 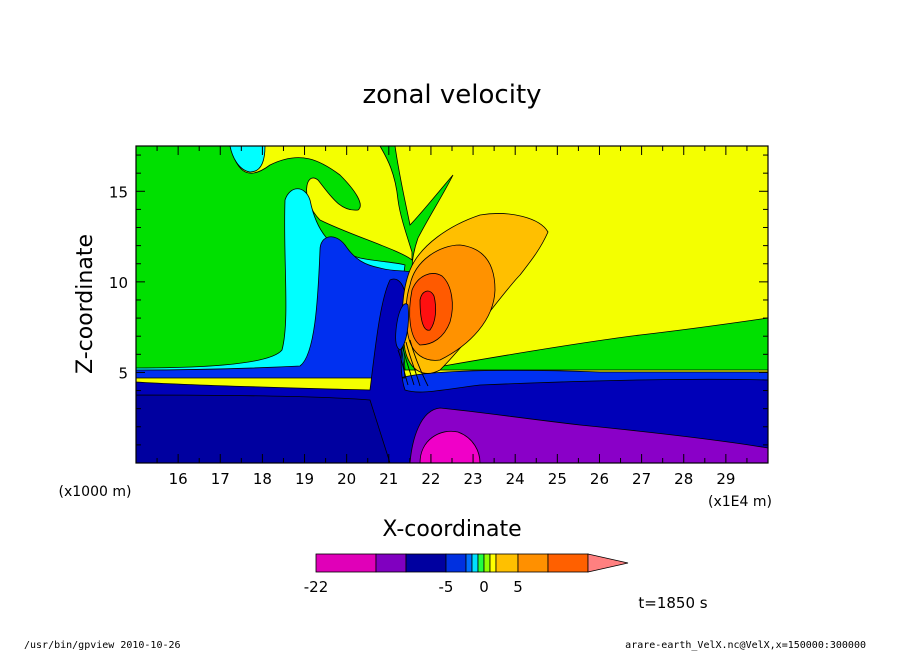 I want to click on x-tick-label: 16, so click(x=178, y=479).